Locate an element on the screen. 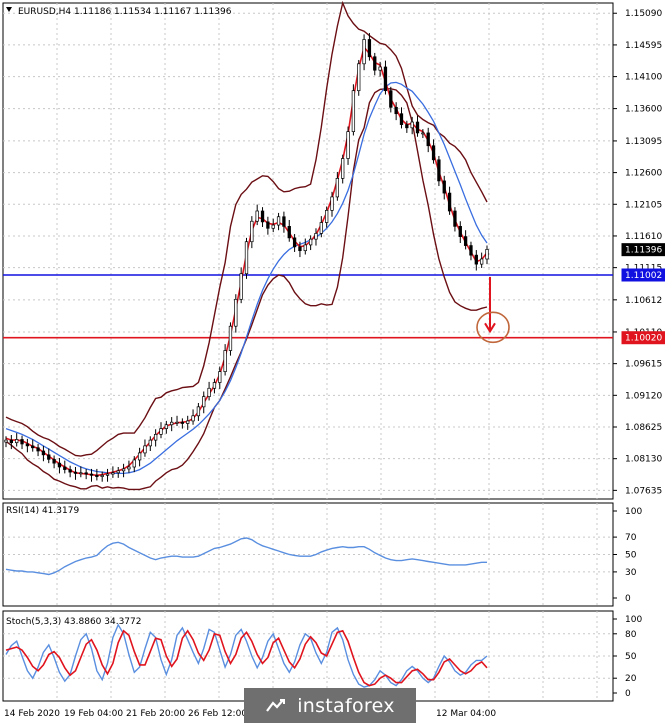 The height and width of the screenshot is (723, 665). horizontal-levels is located at coordinates (308, 306).